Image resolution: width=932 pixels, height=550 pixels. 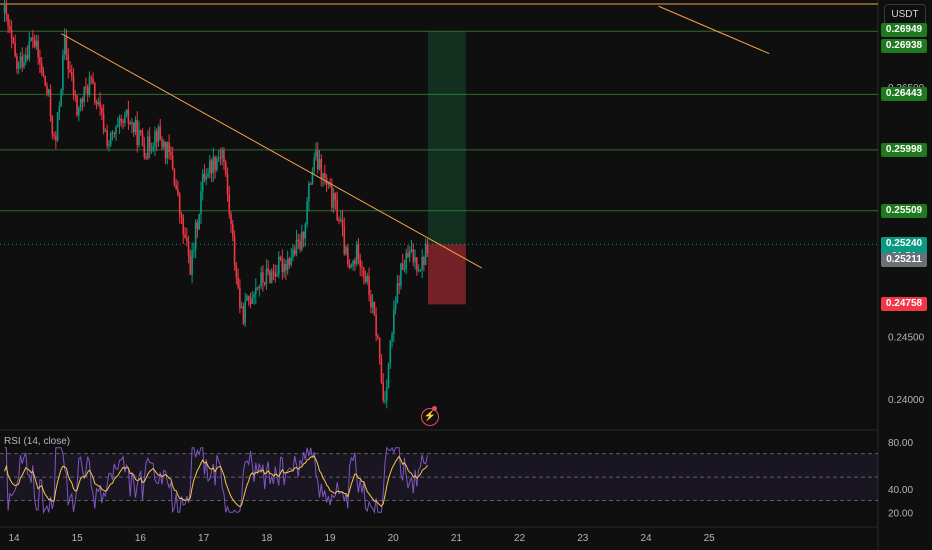 I want to click on x-tick-label: 18, so click(x=267, y=538).